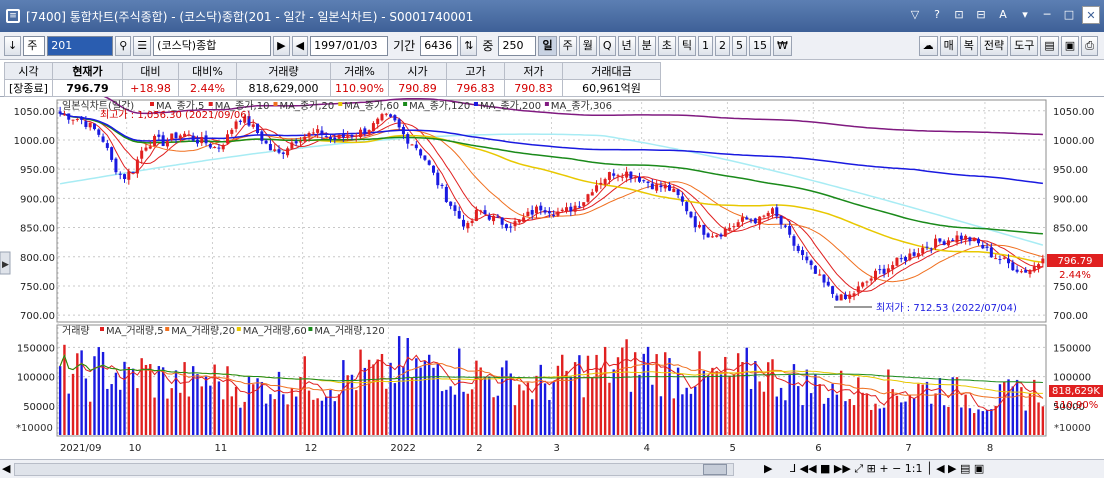 This screenshot has width=1104, height=478. What do you see at coordinates (646, 45) in the screenshot?
I see `tf-minute: 분` at bounding box center [646, 45].